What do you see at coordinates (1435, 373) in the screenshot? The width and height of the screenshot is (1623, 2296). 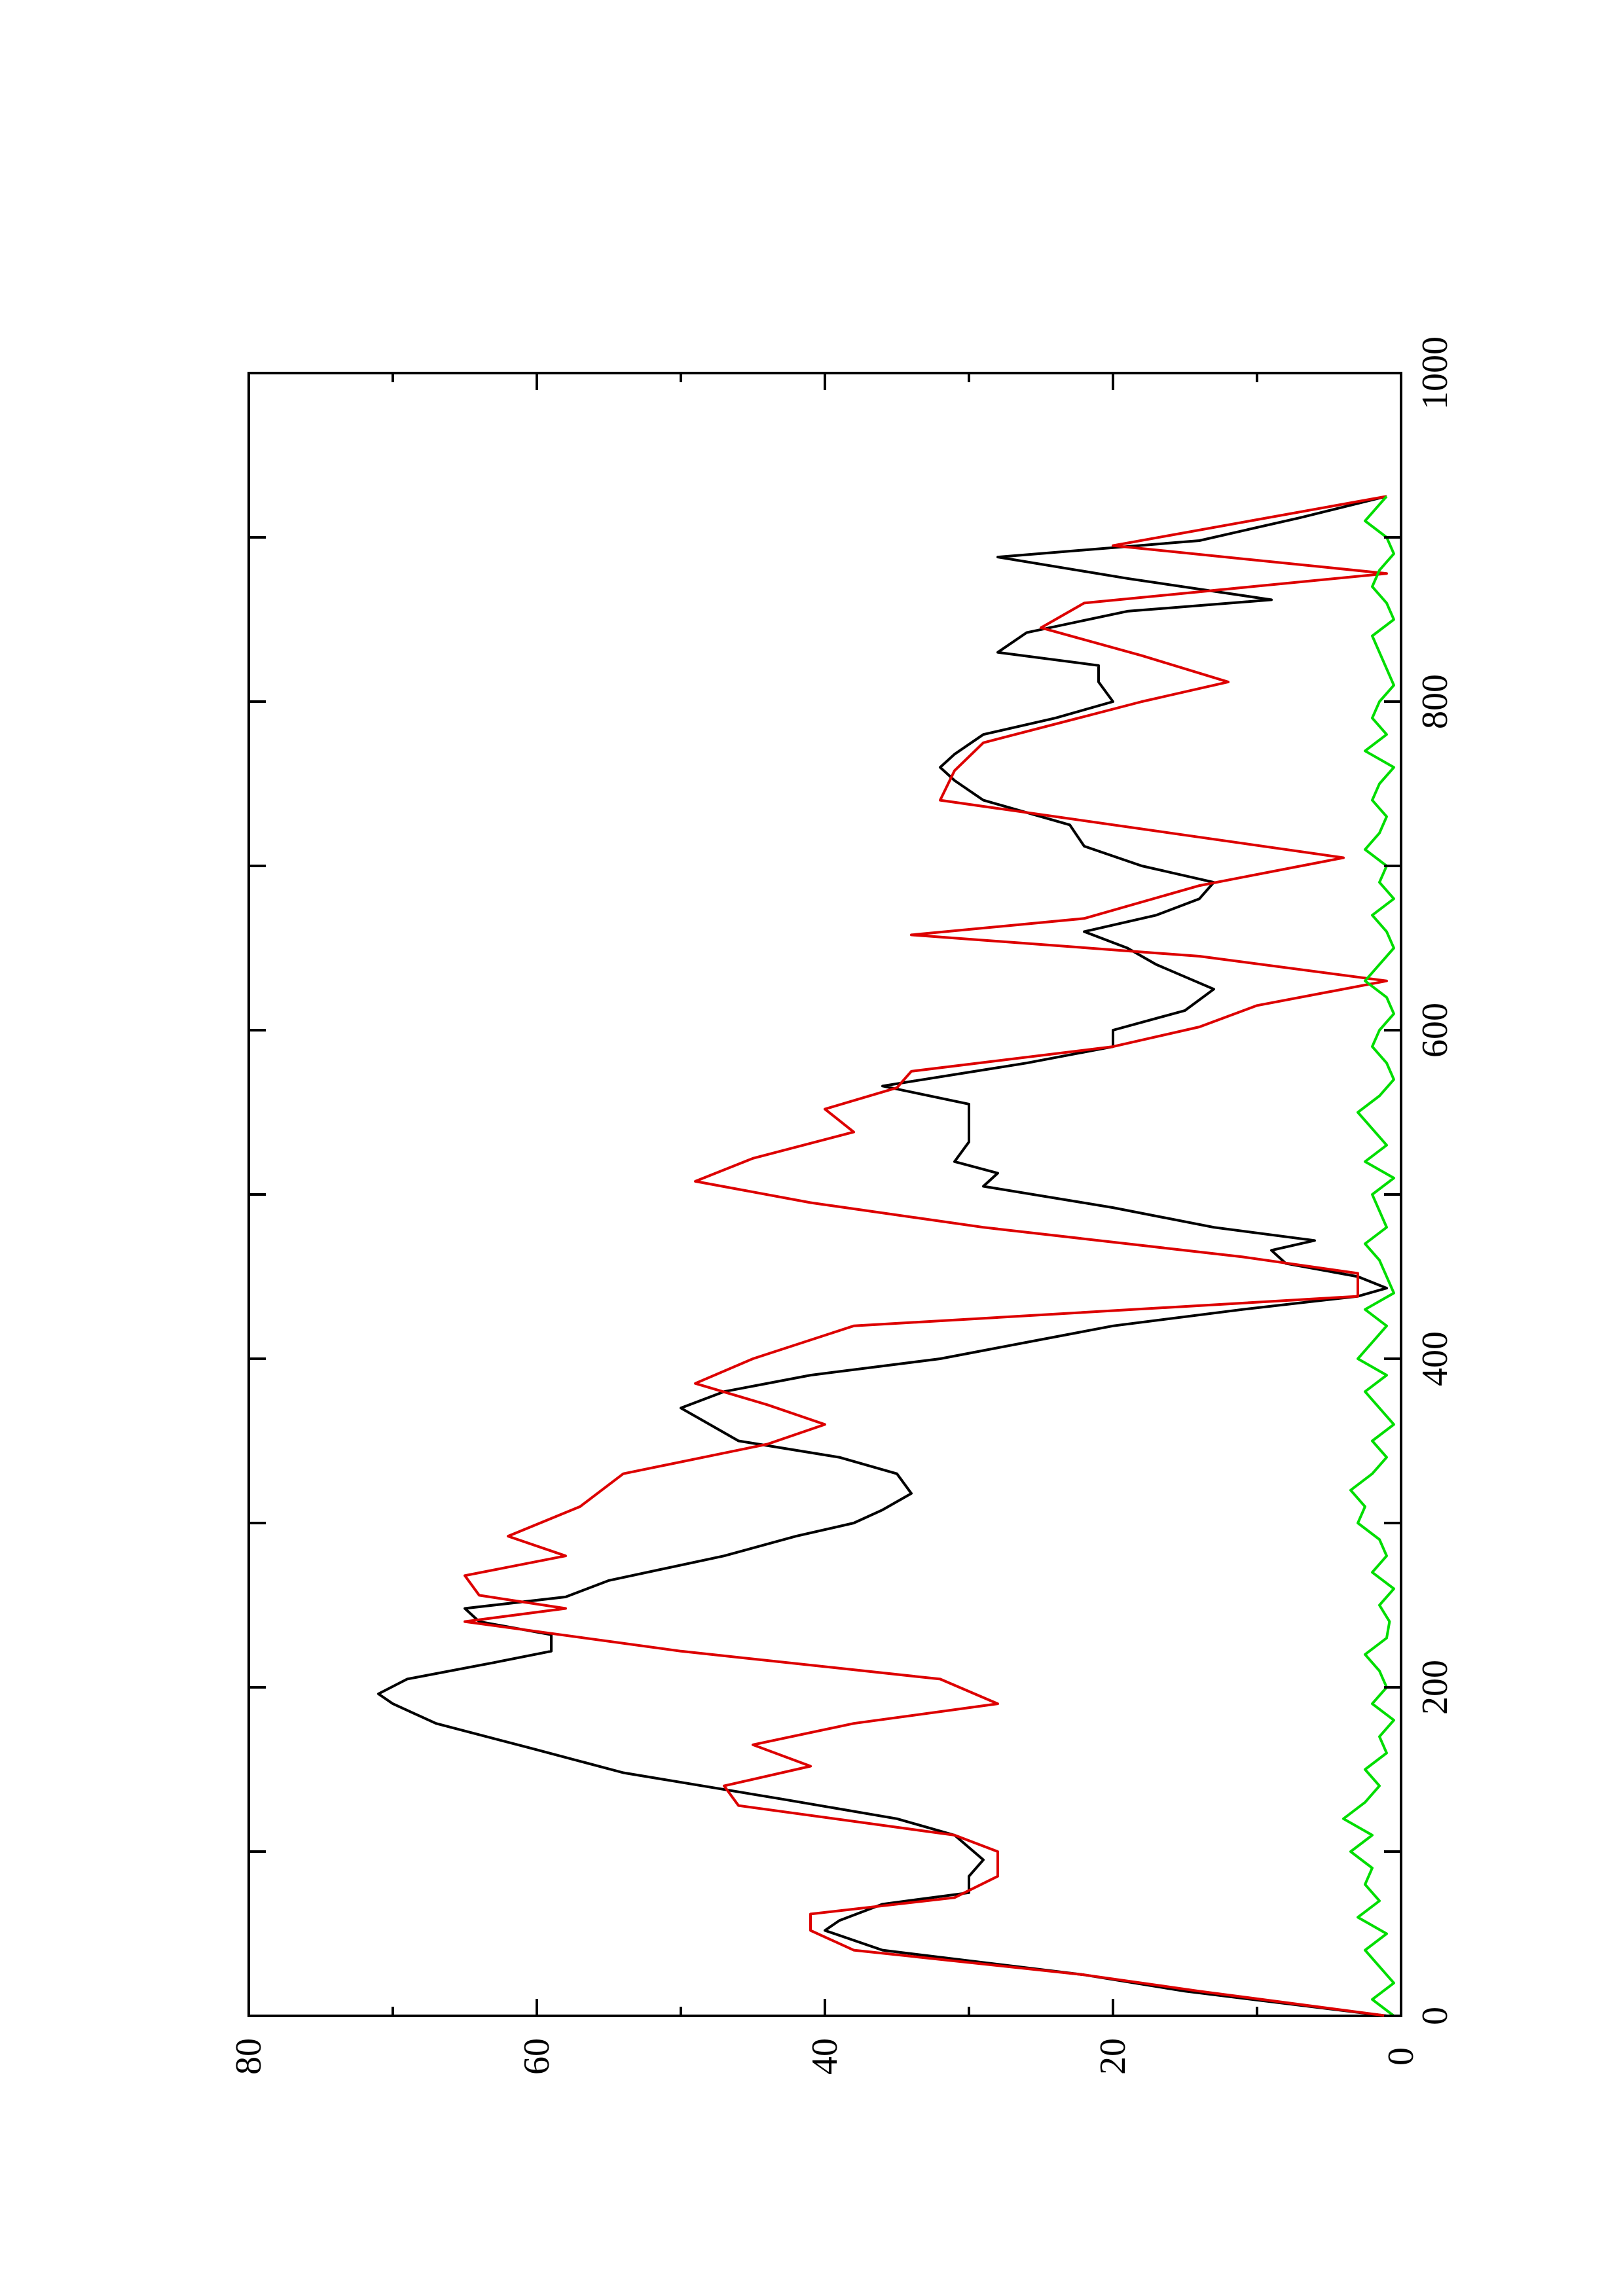 I see `x-tick-label: 1000` at bounding box center [1435, 373].